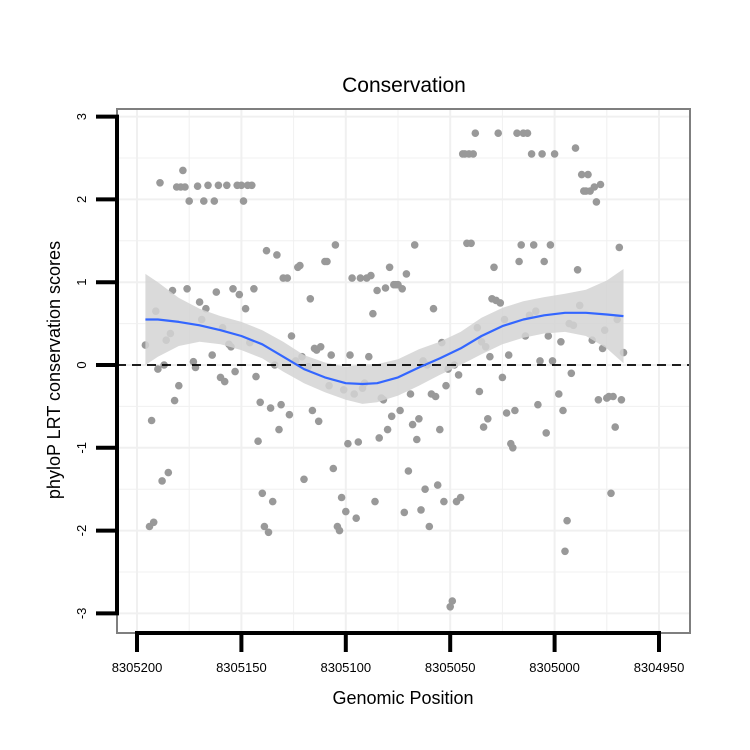 This screenshot has height=750, width=750. What do you see at coordinates (54, 370) in the screenshot?
I see `y-axis-label: phyloP LRT conservation scores` at bounding box center [54, 370].